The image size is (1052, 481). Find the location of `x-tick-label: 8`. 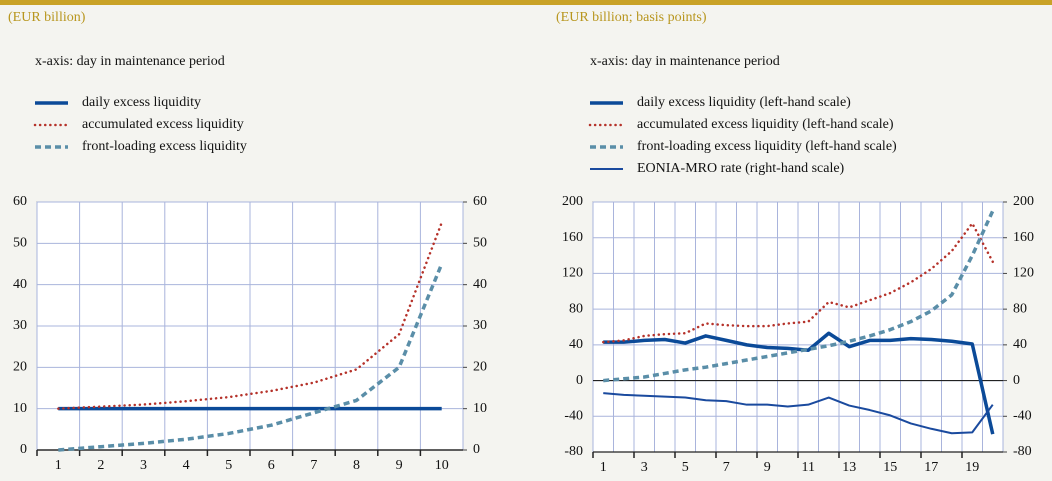

x-tick-label: 8 is located at coordinates (356, 465).